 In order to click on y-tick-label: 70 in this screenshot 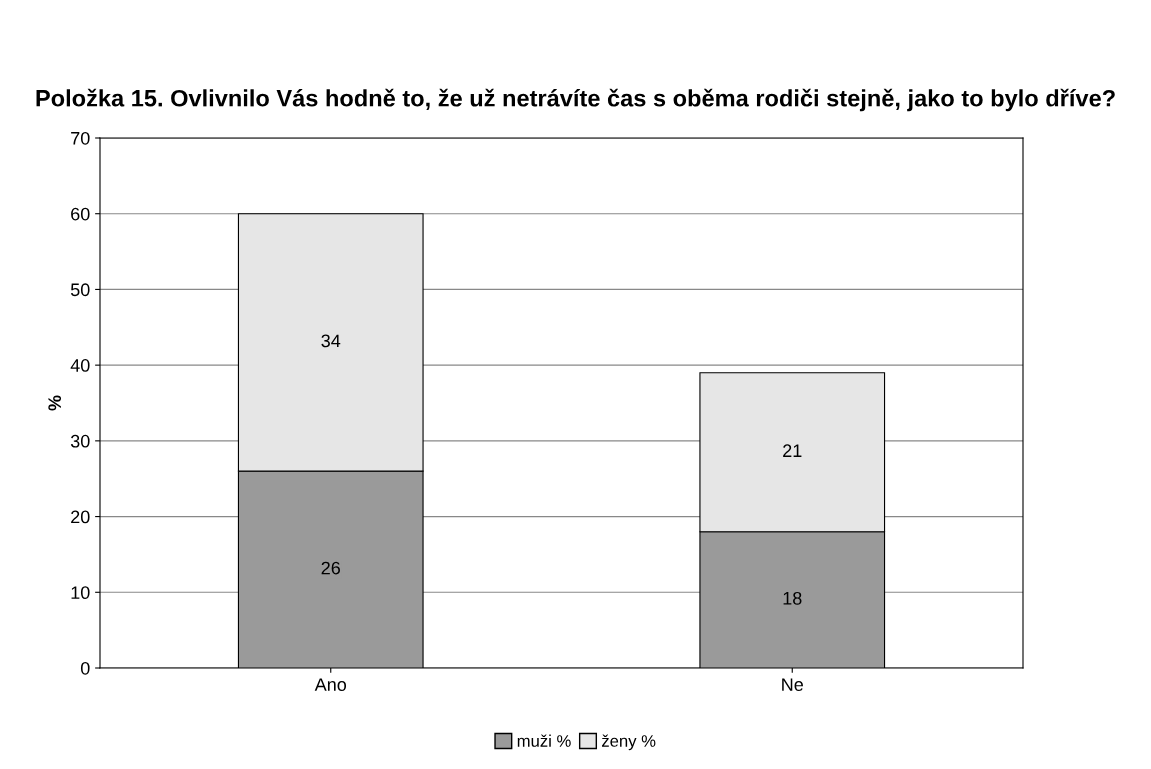, I will do `click(80, 138)`.